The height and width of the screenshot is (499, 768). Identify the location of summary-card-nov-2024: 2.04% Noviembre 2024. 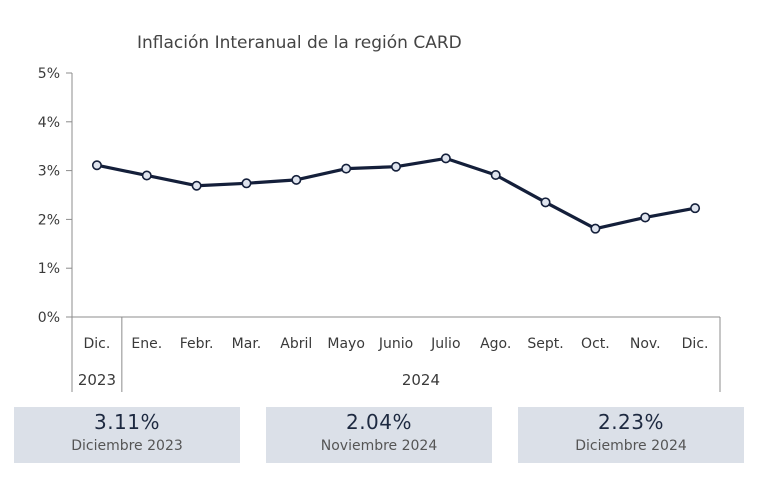
(379, 435).